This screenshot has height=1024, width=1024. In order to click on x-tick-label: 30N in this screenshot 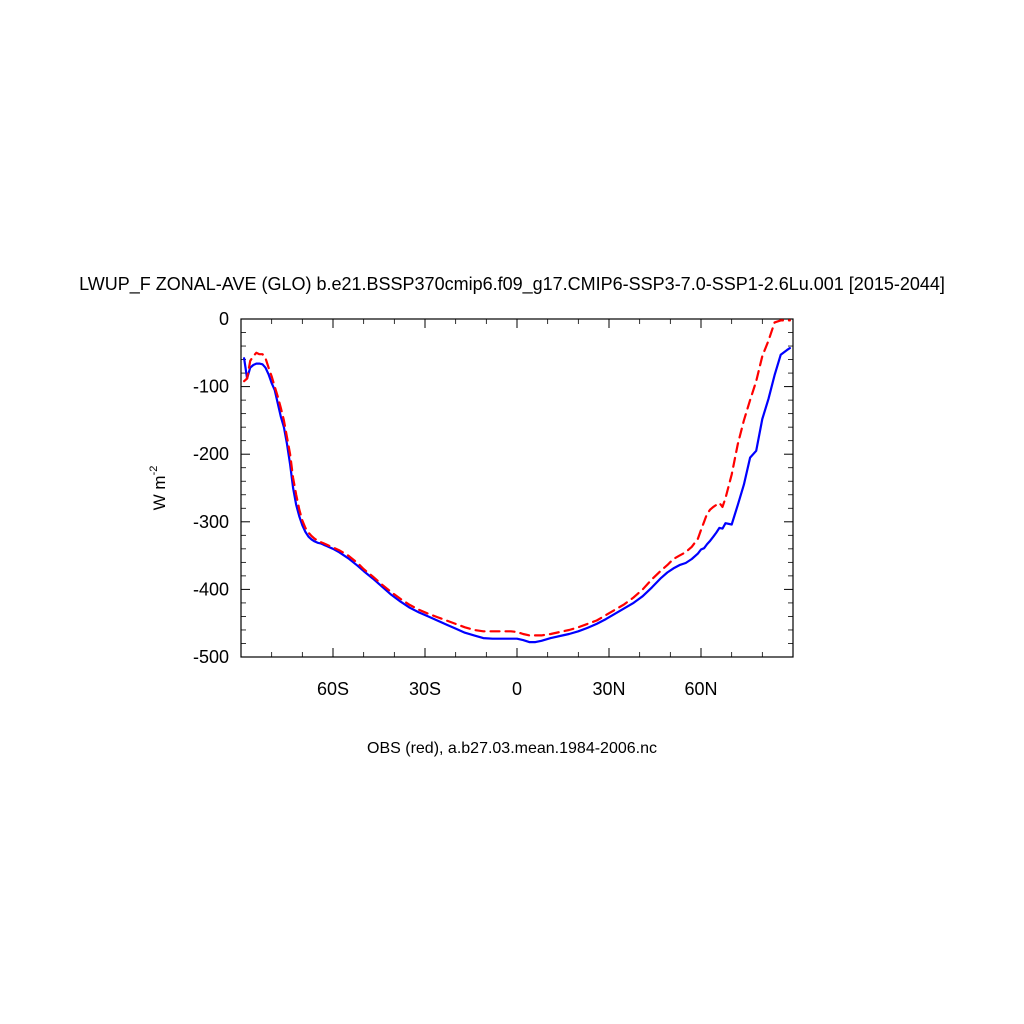, I will do `click(608, 689)`.